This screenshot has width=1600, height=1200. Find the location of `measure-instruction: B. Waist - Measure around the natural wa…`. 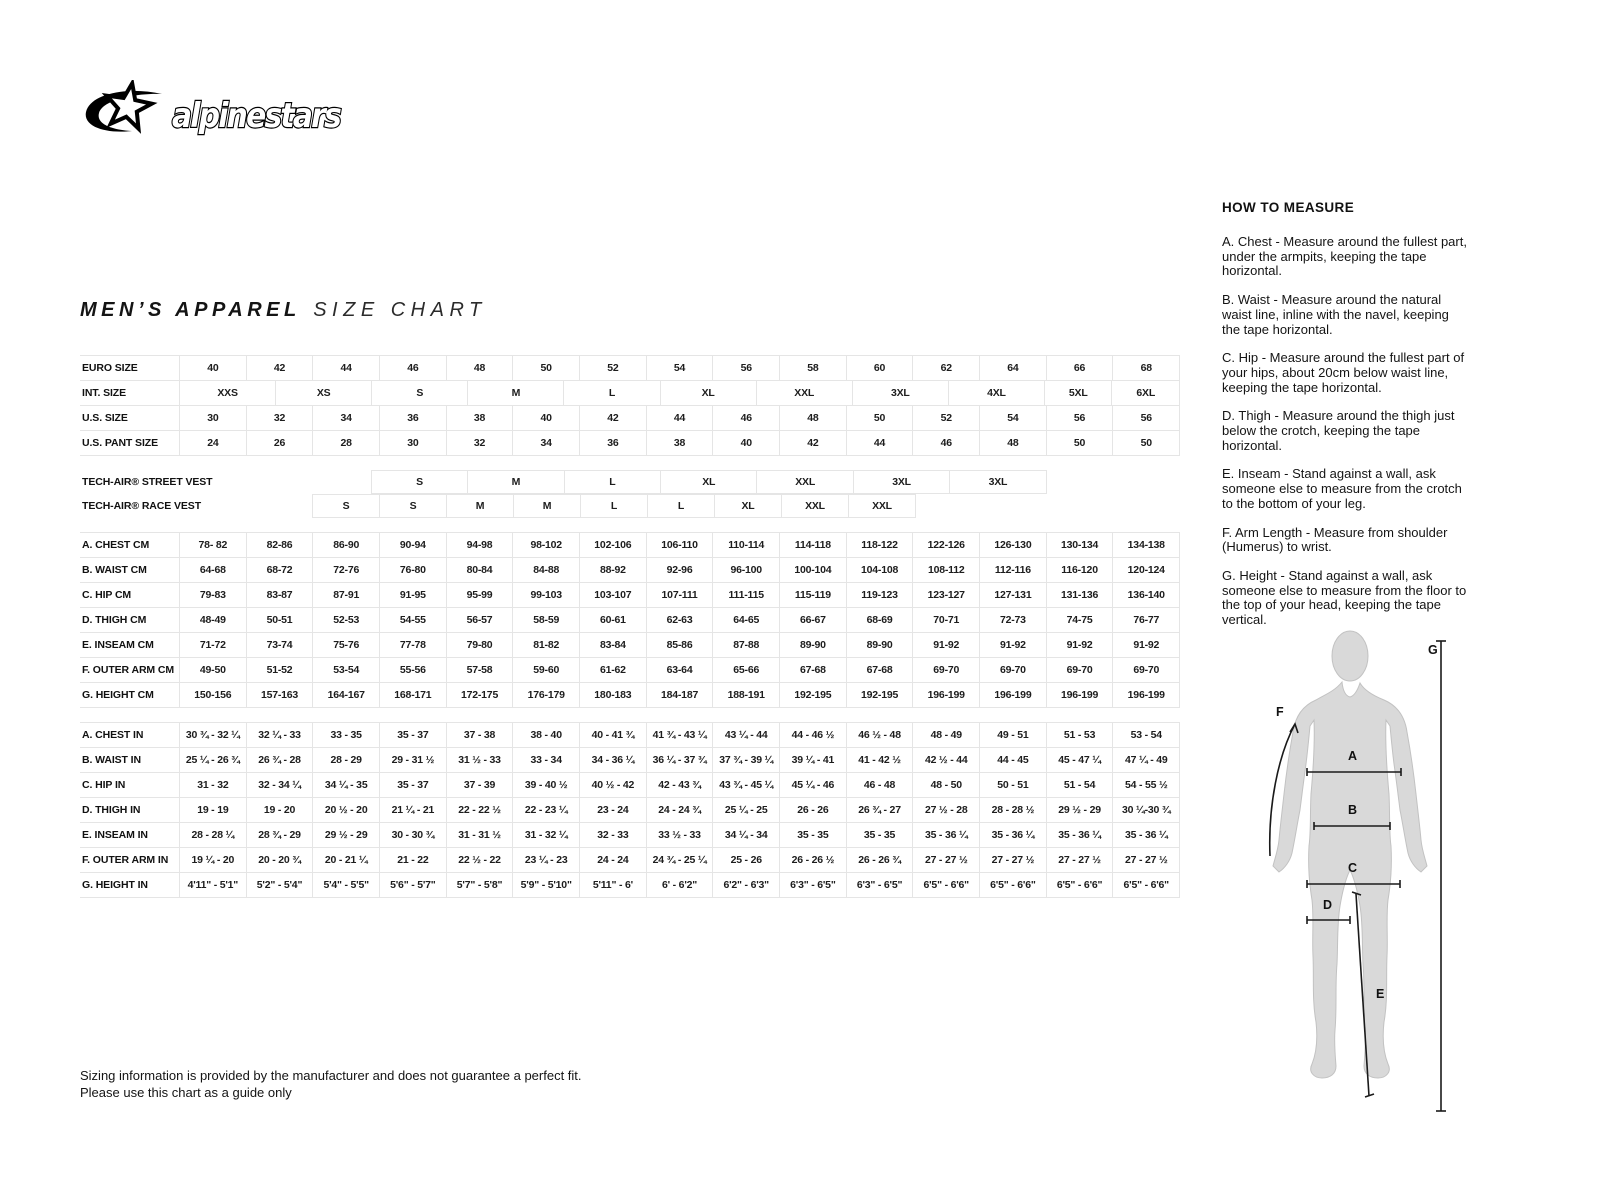

measure-instruction: B. Waist - Measure around the natural wa… is located at coordinates (1335, 314).